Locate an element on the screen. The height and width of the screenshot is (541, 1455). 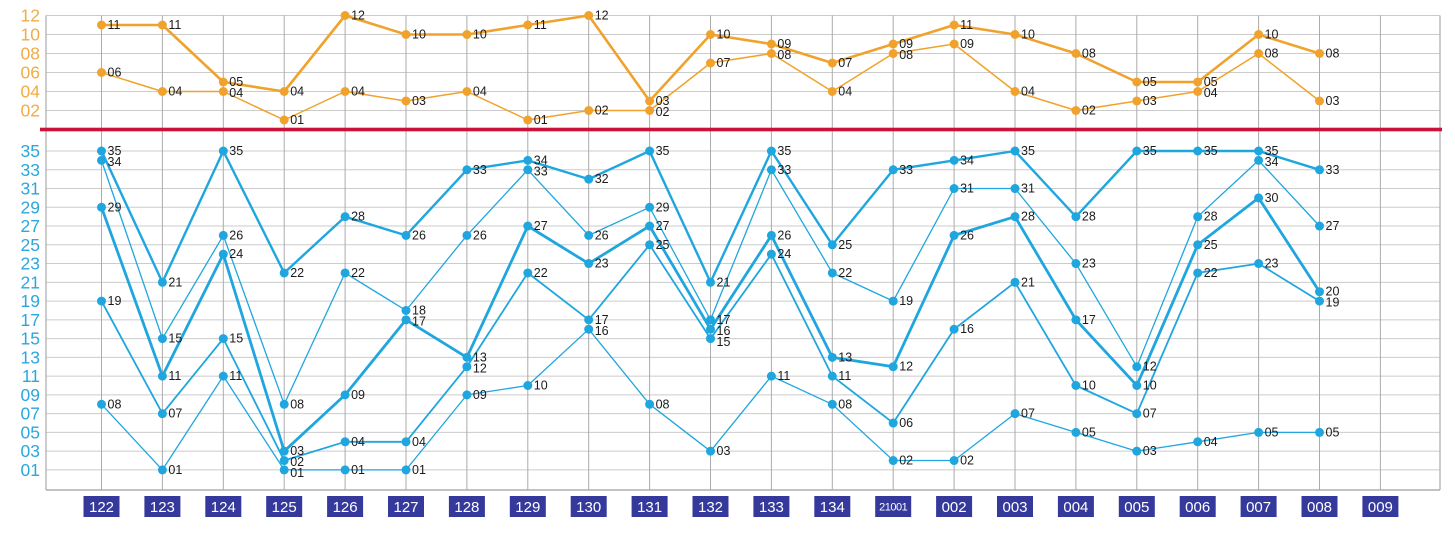
front-y-tick-label: 27 is located at coordinates (30, 226).